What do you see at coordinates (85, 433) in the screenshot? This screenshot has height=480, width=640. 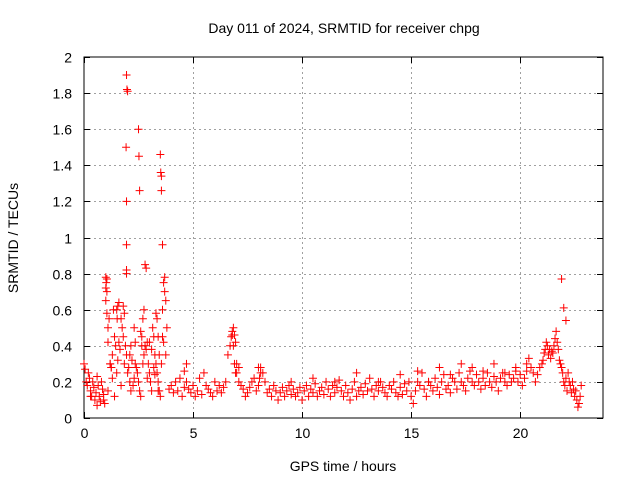 I see `x-tick-label: 0` at bounding box center [85, 433].